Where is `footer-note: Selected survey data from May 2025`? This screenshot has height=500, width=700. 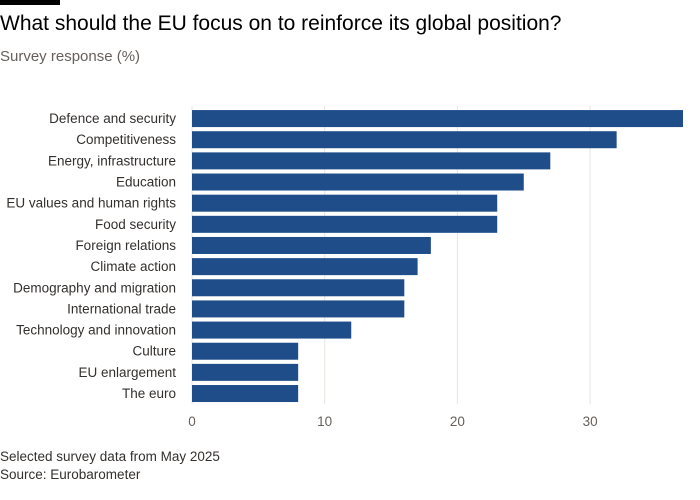
footer-note: Selected survey data from May 2025 is located at coordinates (110, 456).